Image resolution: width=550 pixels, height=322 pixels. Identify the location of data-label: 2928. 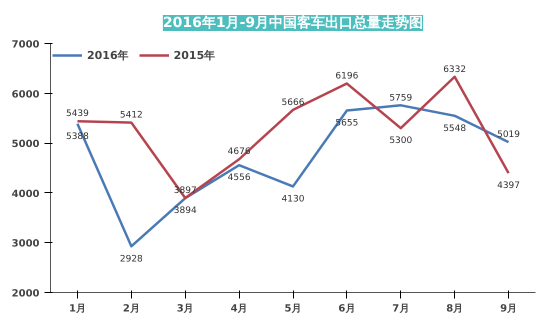
(132, 259).